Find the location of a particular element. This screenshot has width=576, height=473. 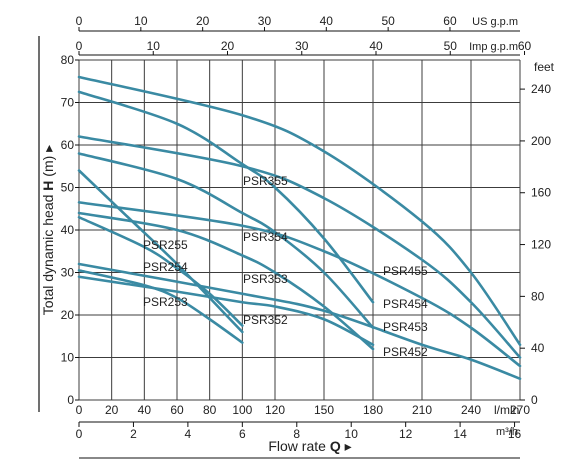

x-axis-title: Flow rate Q ▸ is located at coordinates (309, 446).